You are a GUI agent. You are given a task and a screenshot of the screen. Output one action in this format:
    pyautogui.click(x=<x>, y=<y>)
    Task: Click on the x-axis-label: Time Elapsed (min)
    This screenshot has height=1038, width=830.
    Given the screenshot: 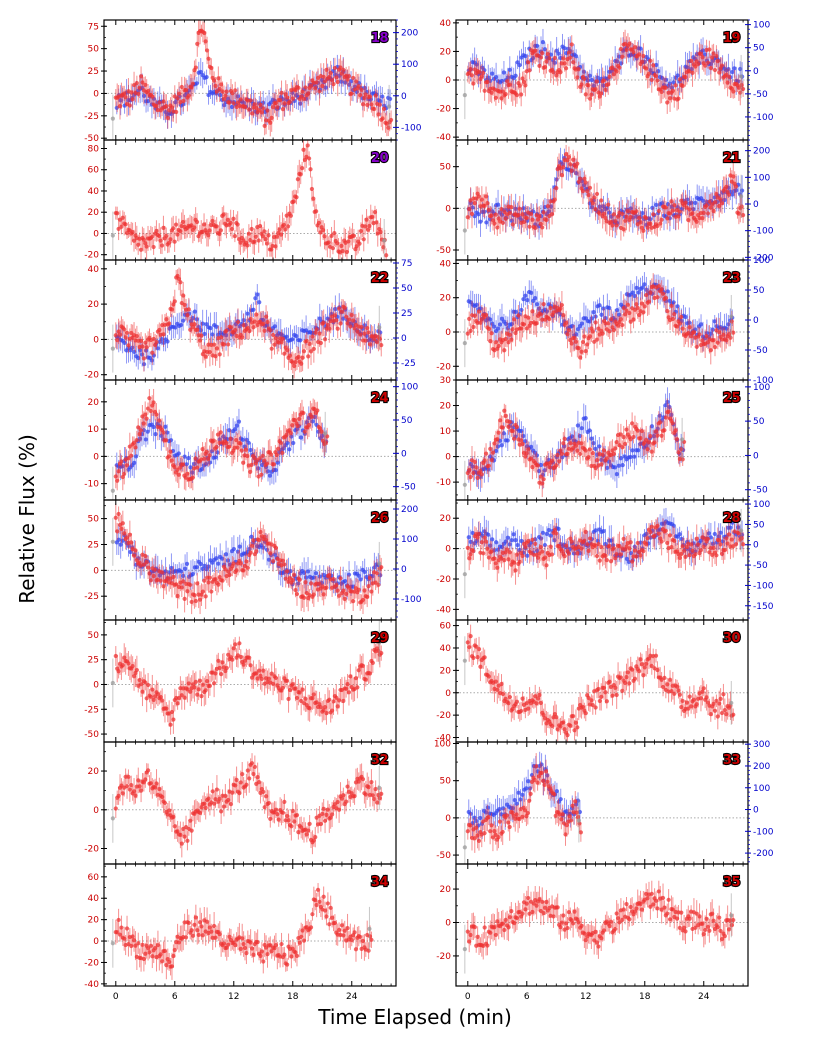 What is the action you would take?
    pyautogui.click(x=414, y=1017)
    